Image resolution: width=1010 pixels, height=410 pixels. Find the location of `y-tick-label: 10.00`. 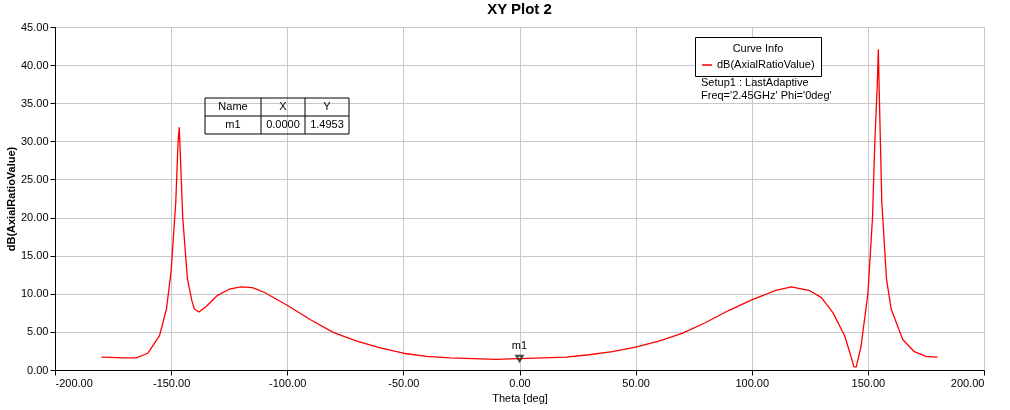

y-tick-label: 10.00 is located at coordinates (34, 293).